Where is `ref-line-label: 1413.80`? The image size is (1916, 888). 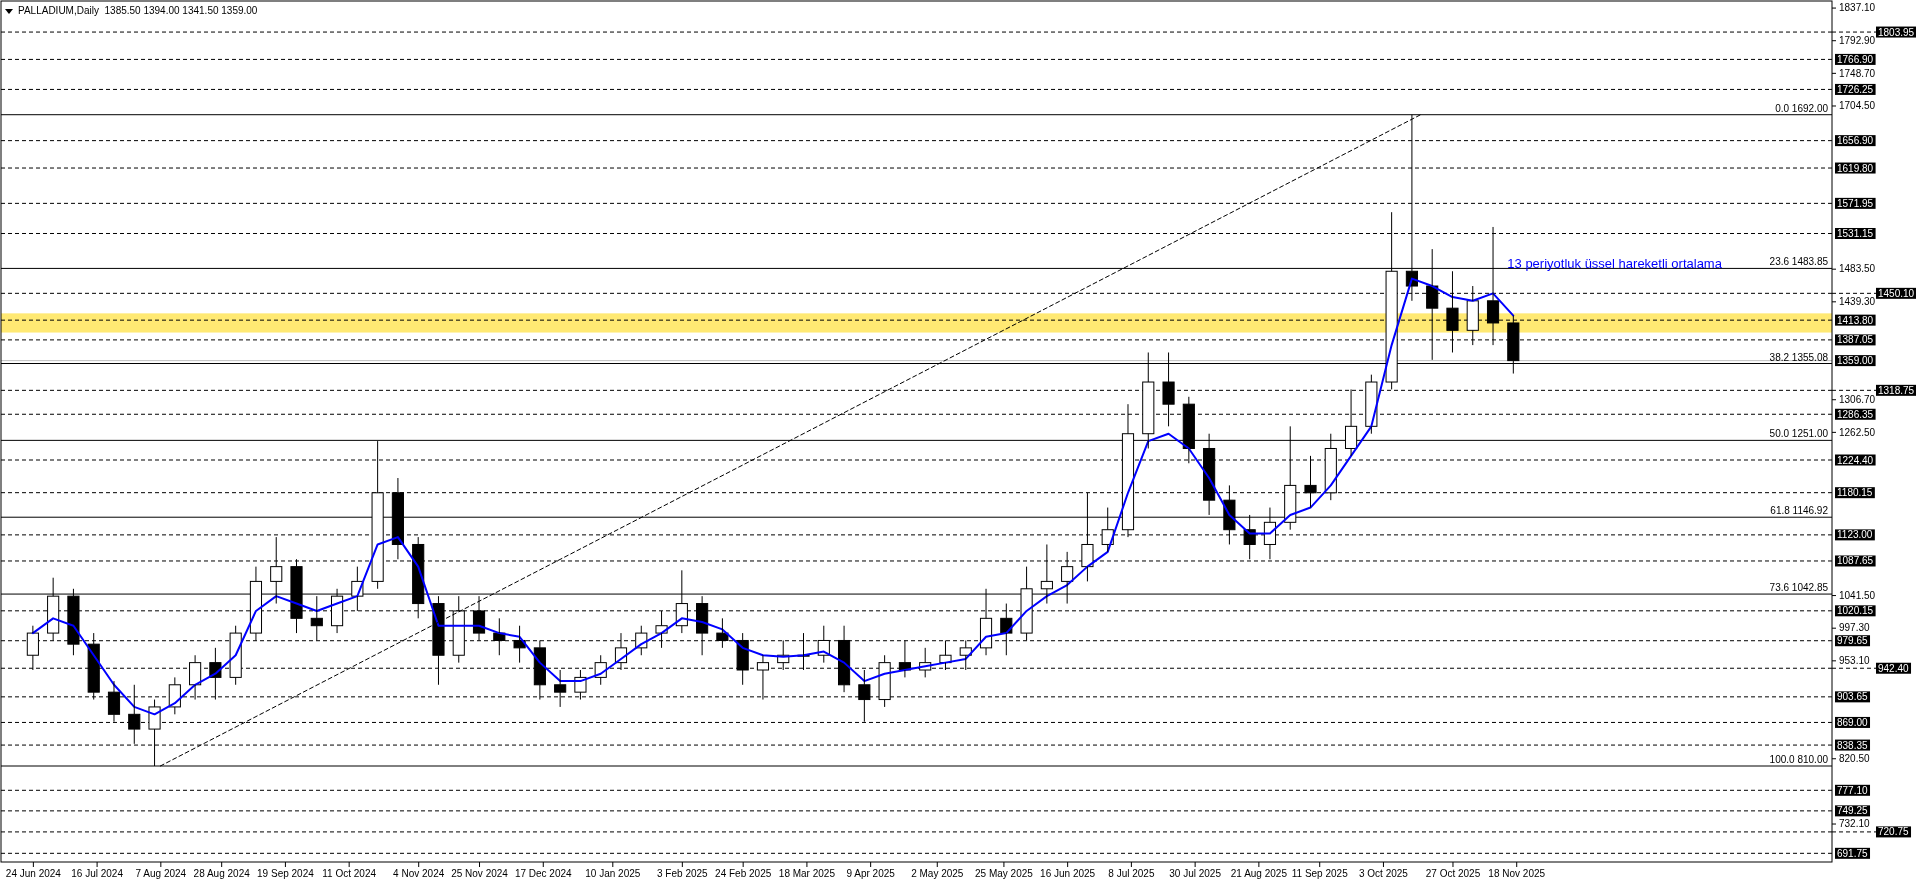 ref-line-label: 1413.80 is located at coordinates (1855, 320).